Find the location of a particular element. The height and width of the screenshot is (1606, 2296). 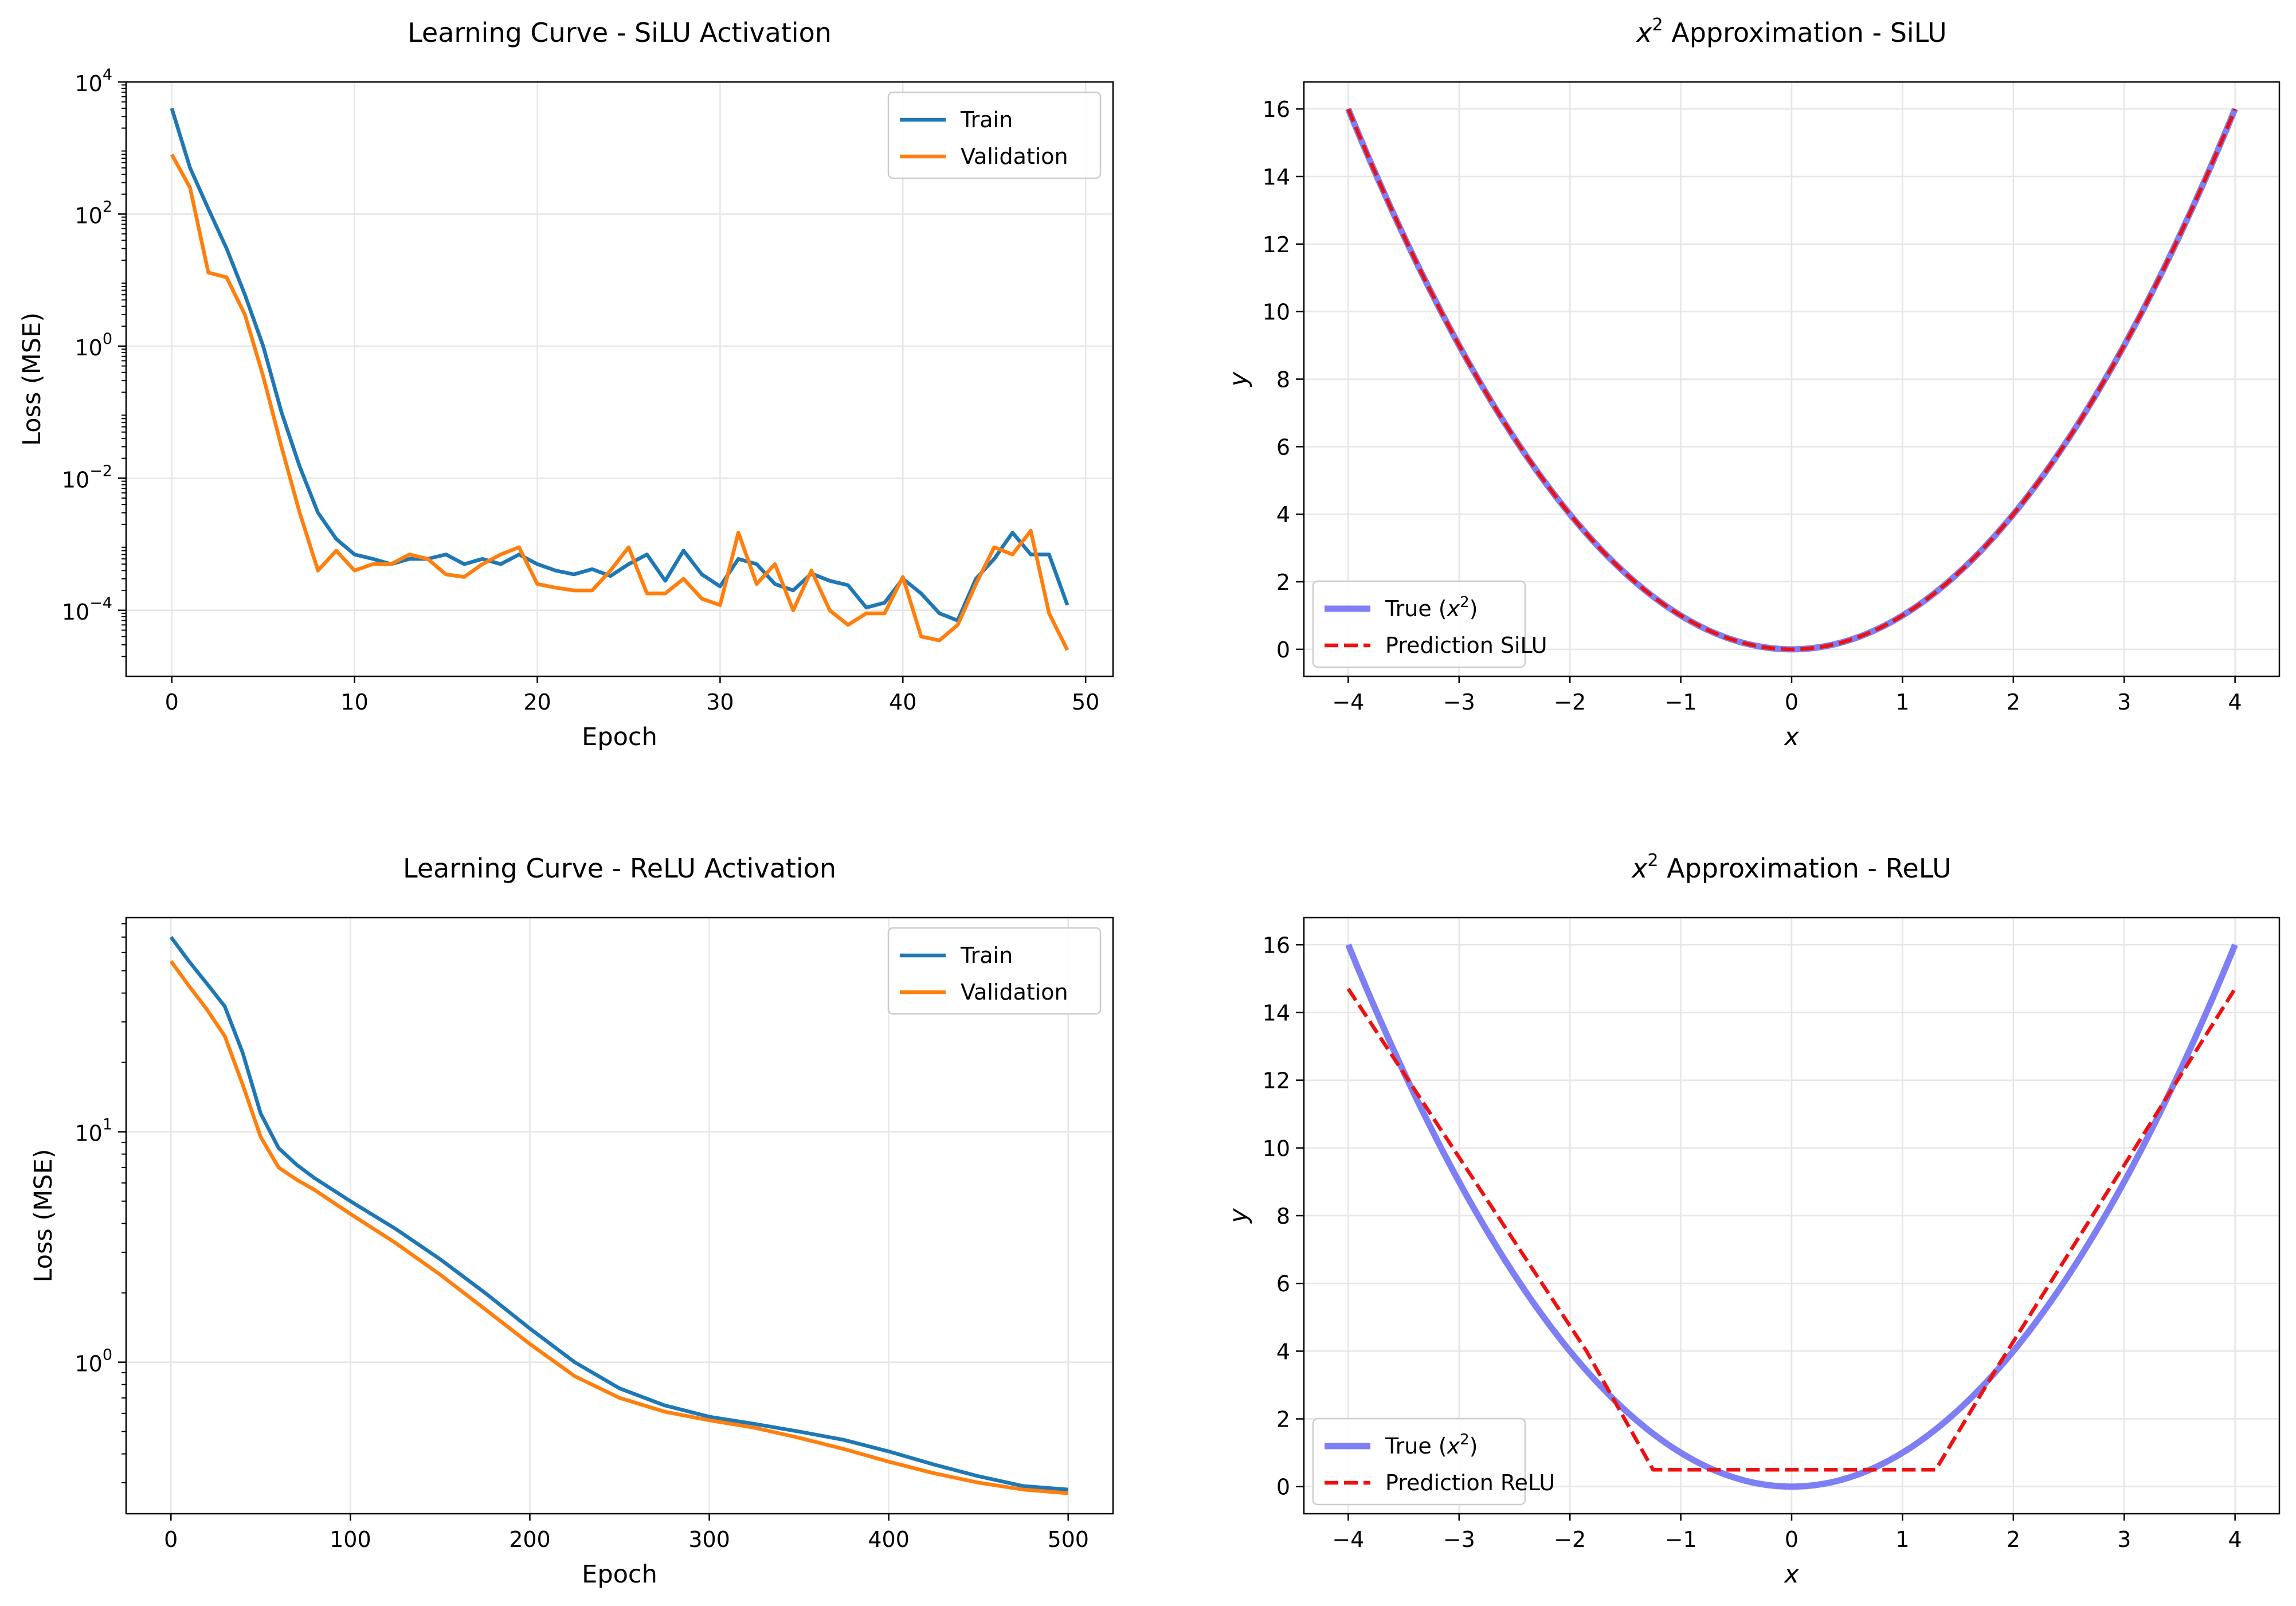

y-tick-label: 10 is located at coordinates (1277, 1148).